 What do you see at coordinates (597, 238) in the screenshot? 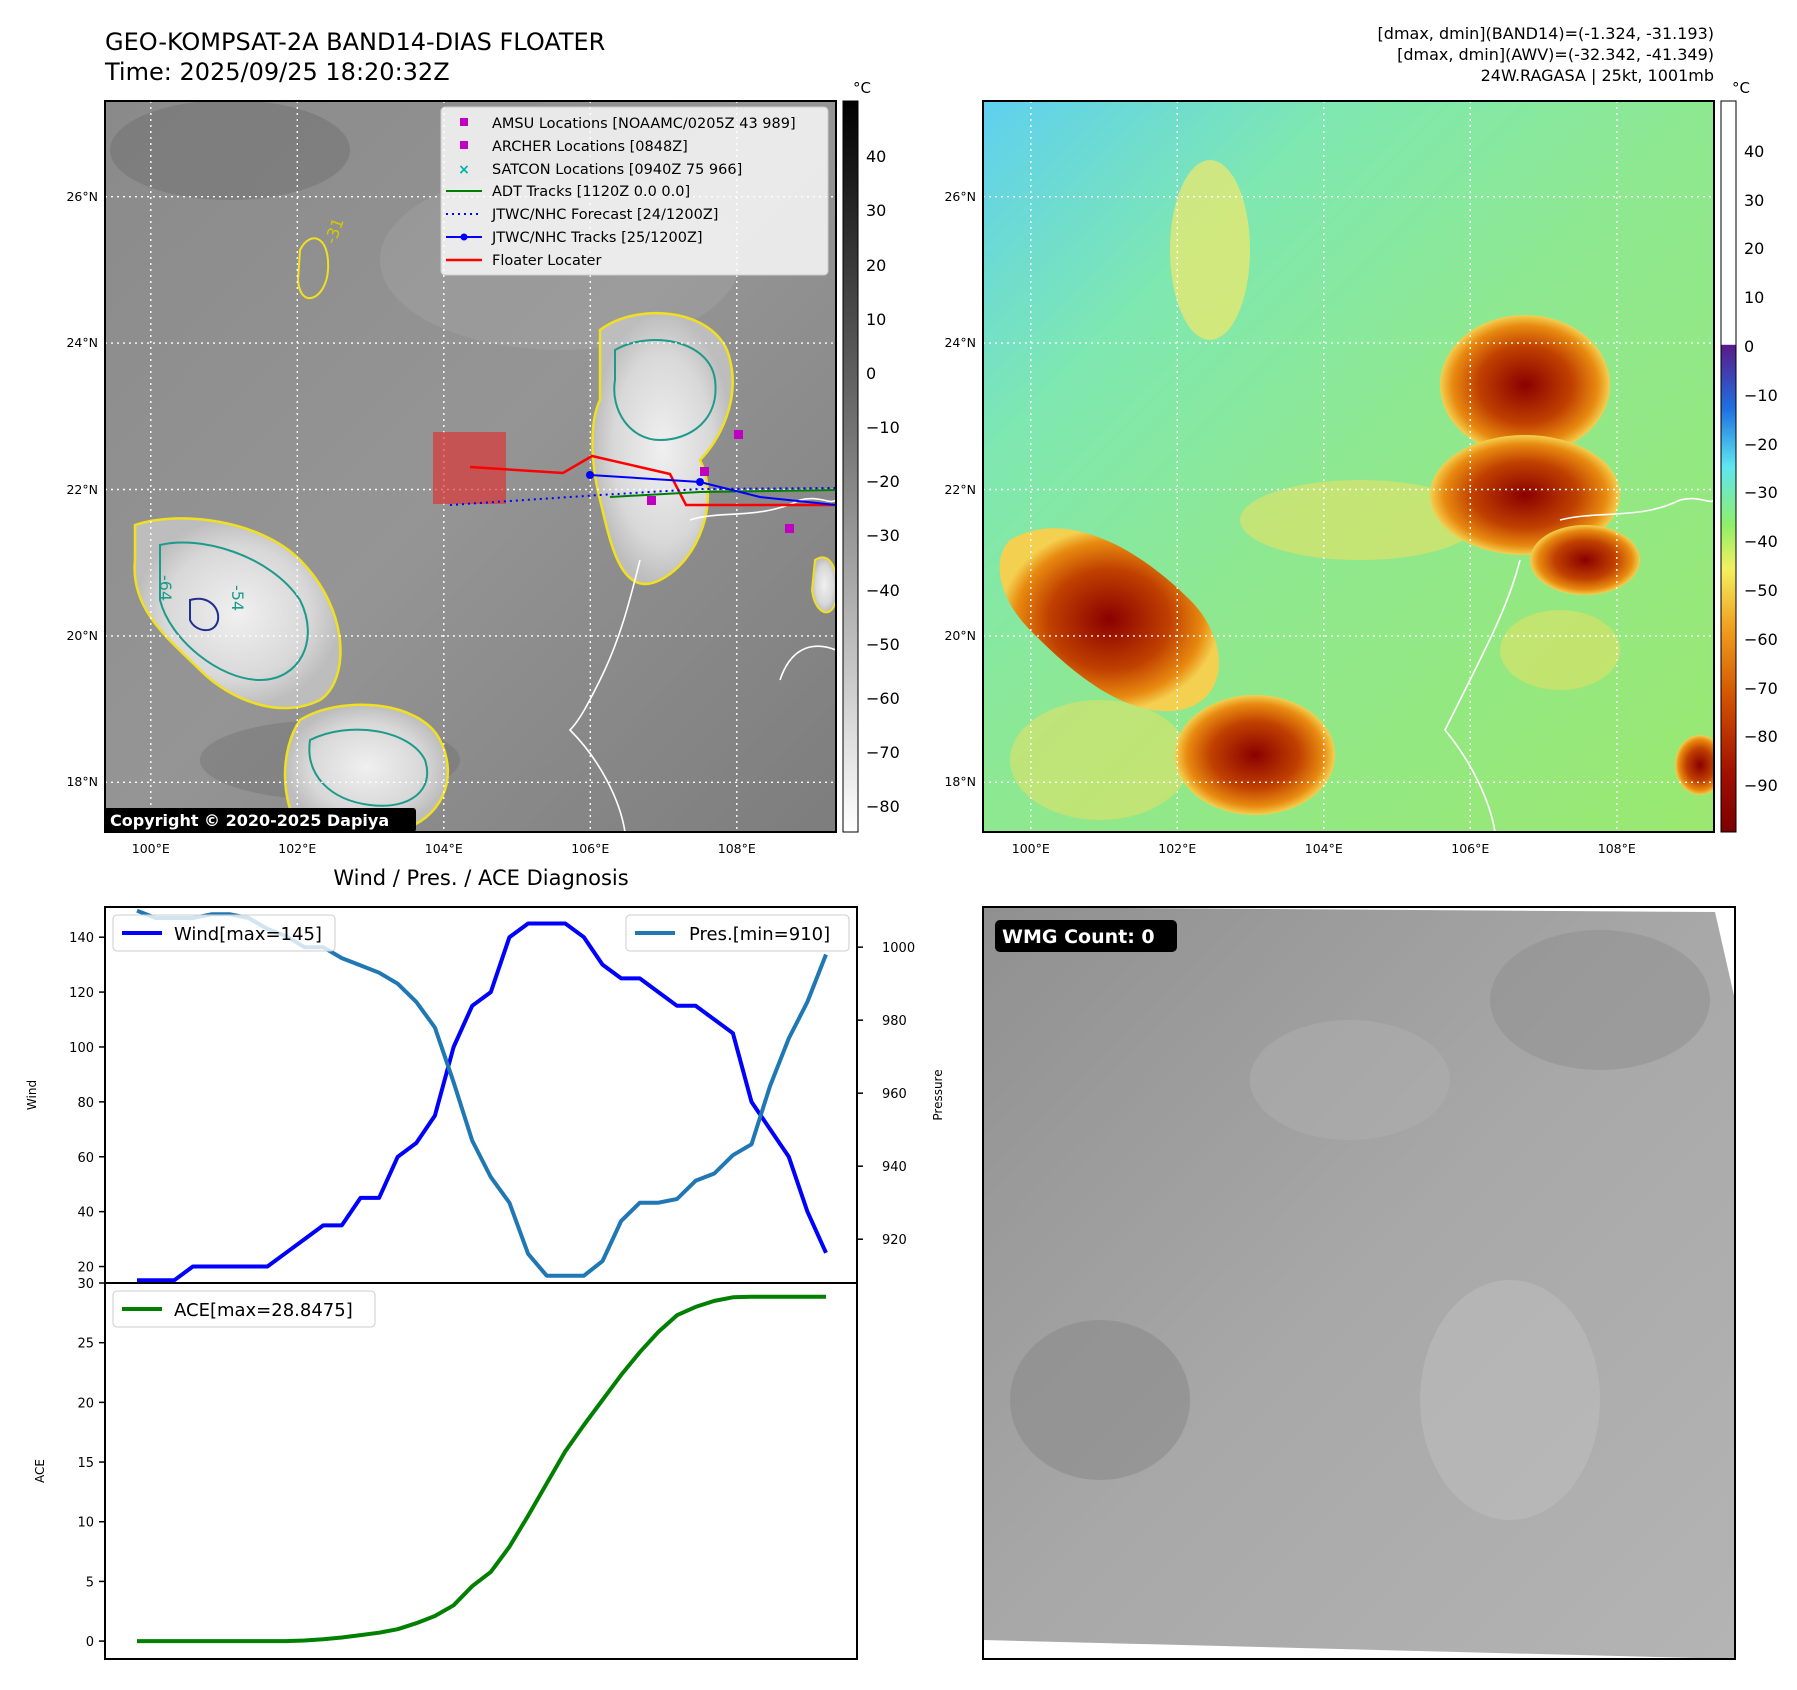
I see `legend-label-jtwc: JTWC/NHC Tracks [25/1200Z]` at bounding box center [597, 238].